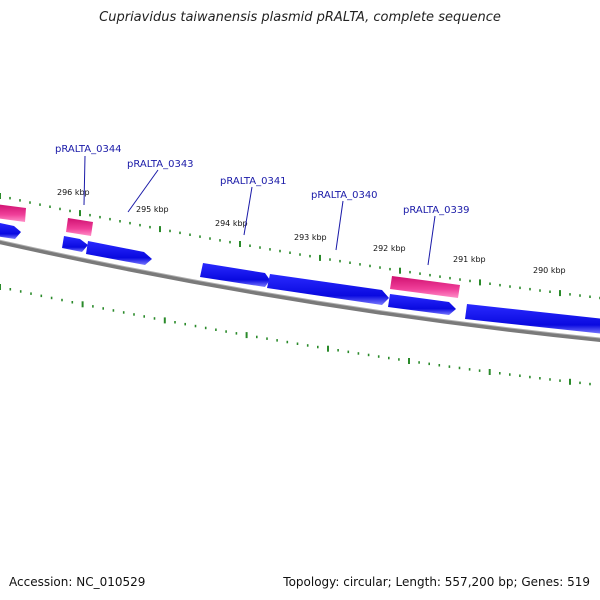 The width and height of the screenshot is (600, 600). What do you see at coordinates (88, 149) in the screenshot?
I see `gene-label-pralta-0344: pRALTA_0344` at bounding box center [88, 149].